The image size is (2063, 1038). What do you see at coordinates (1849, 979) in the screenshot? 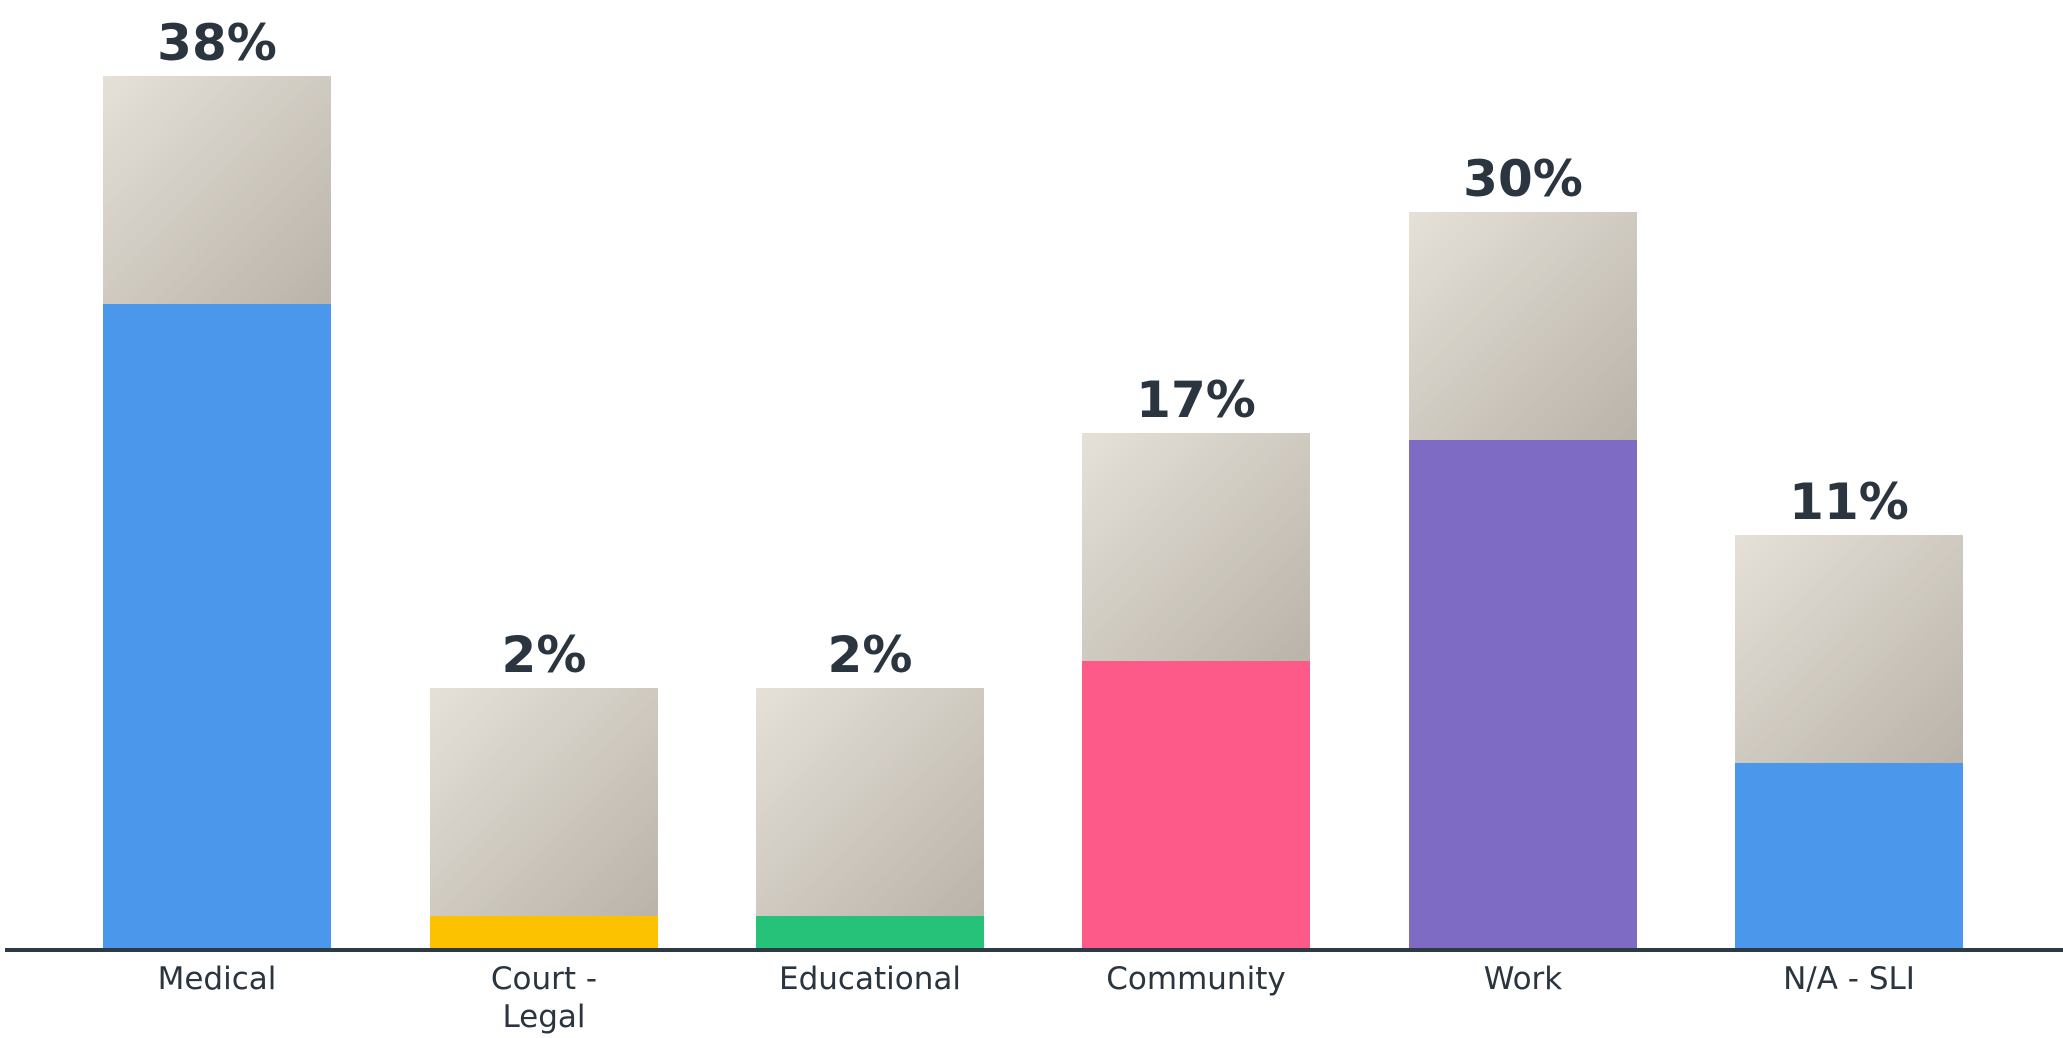
I see `x-tick-label: N/A - SLI` at bounding box center [1849, 979].